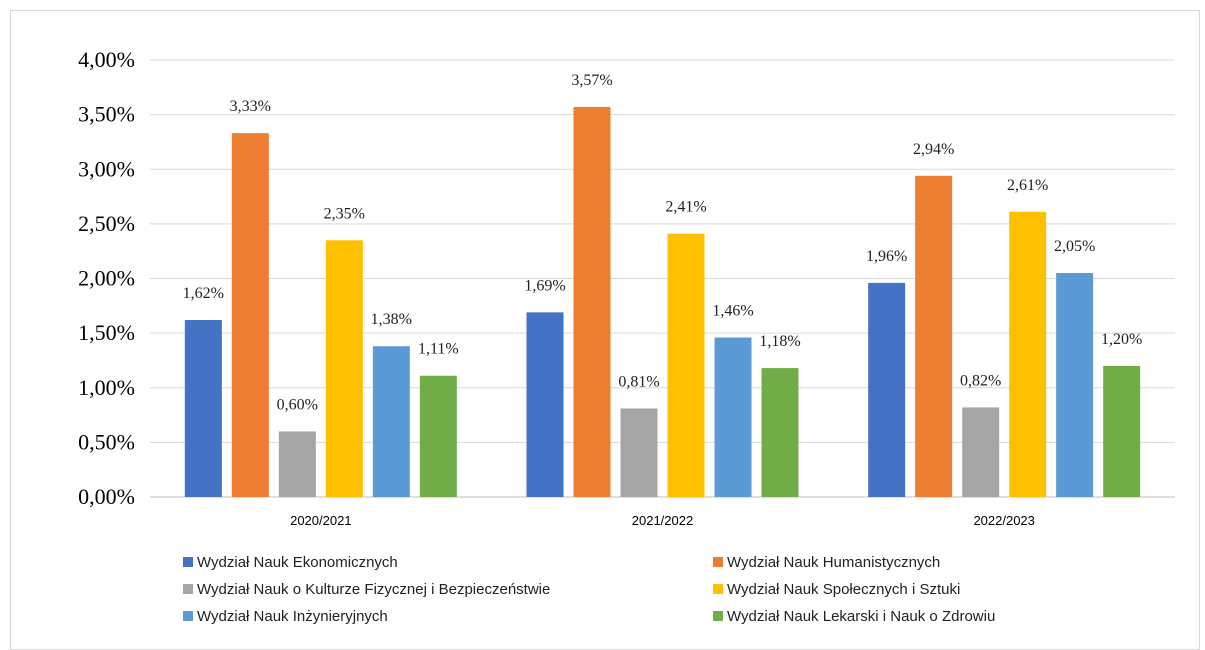 The height and width of the screenshot is (650, 1205). Describe the element at coordinates (106, 441) in the screenshot. I see `y-tick-label: 0,50%` at that location.